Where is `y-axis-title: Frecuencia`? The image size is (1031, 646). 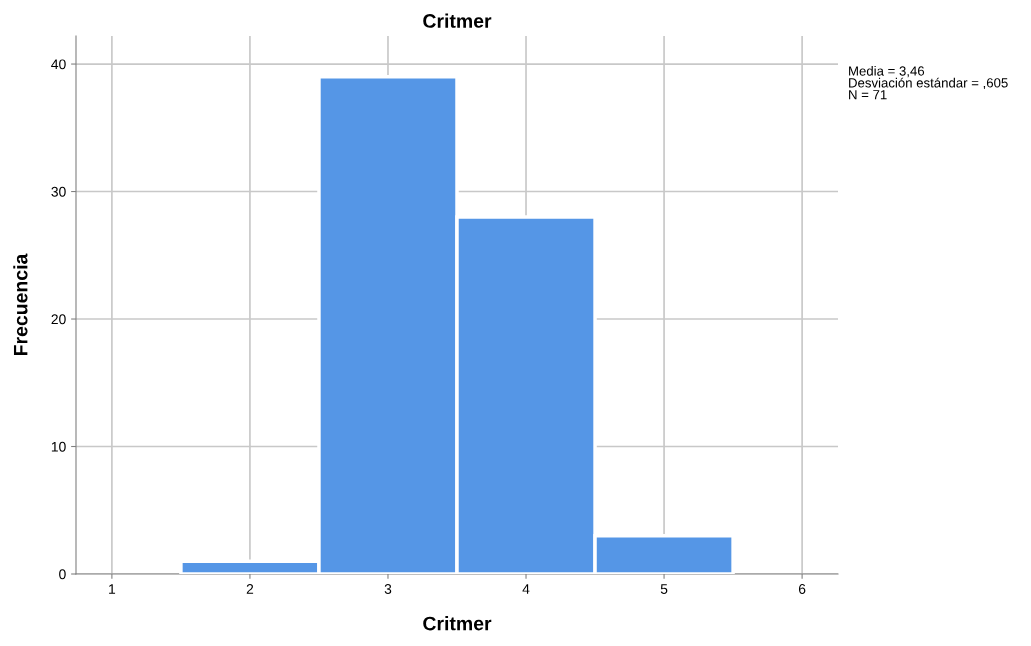 y-axis-title: Frecuencia is located at coordinates (20, 304).